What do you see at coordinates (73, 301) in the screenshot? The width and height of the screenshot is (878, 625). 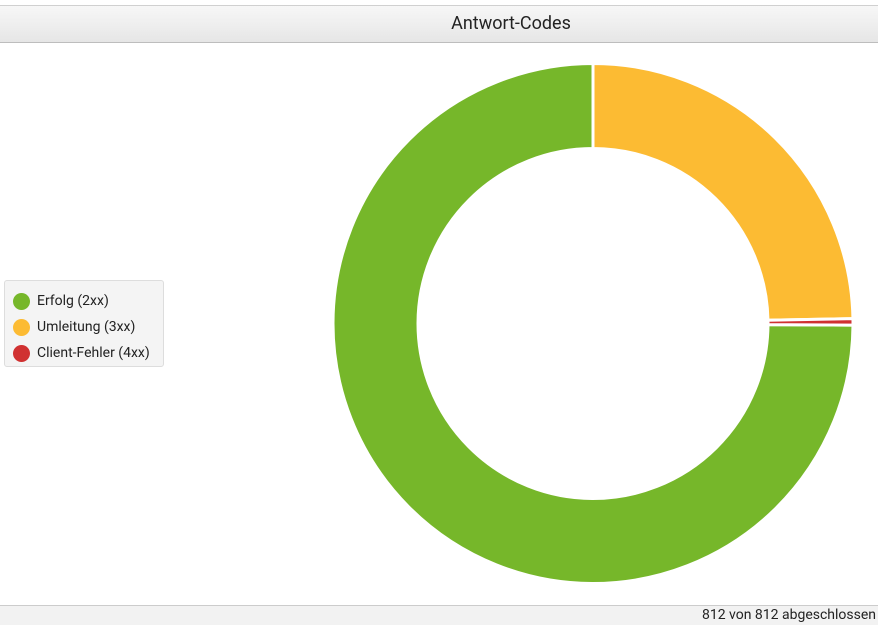 I see `legend-label: Erfolg (2xx)` at bounding box center [73, 301].